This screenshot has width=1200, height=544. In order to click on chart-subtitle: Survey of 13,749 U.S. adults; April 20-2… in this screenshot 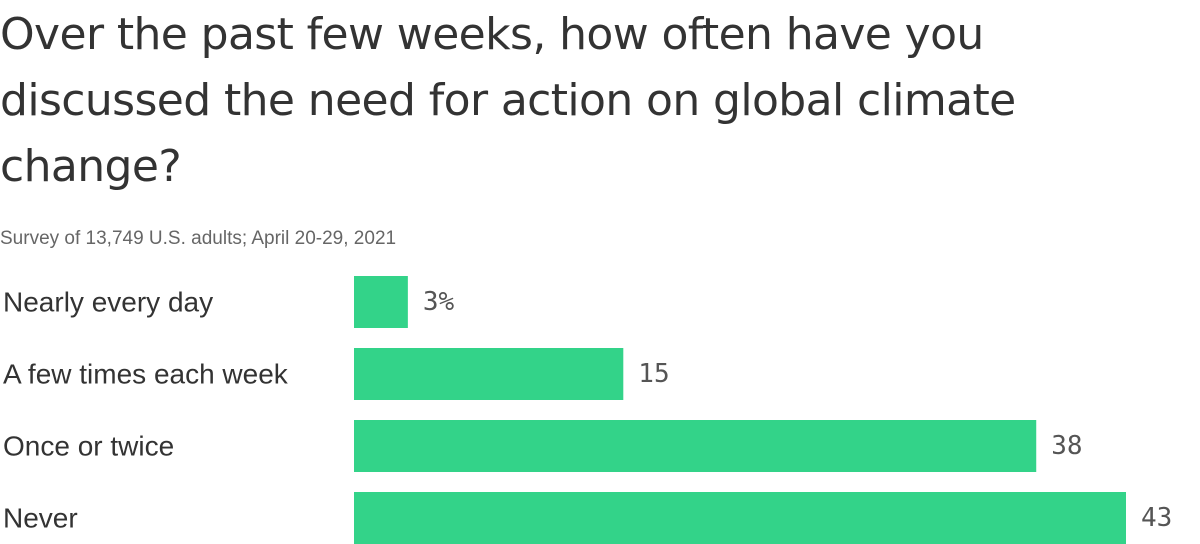, I will do `click(198, 238)`.